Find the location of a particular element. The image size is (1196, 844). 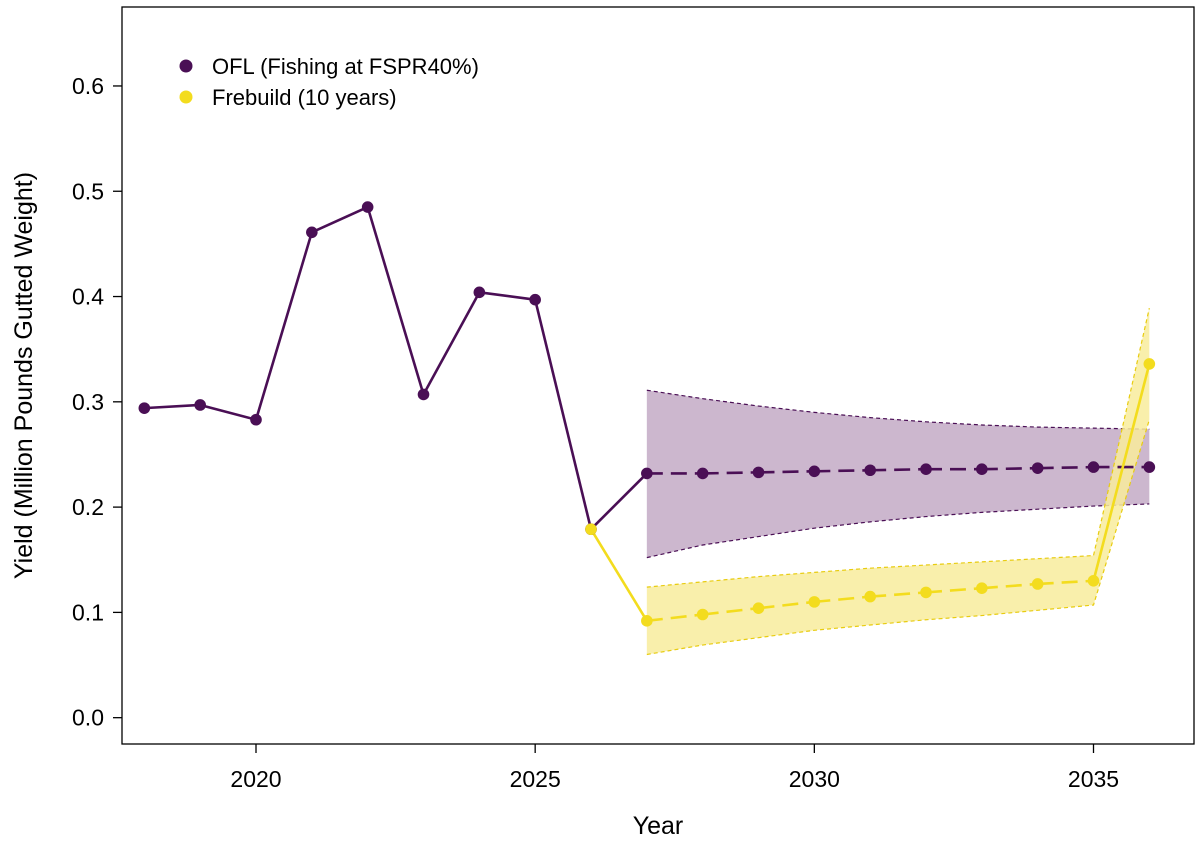

y-tick-label-1: 0.1 is located at coordinates (88, 612).